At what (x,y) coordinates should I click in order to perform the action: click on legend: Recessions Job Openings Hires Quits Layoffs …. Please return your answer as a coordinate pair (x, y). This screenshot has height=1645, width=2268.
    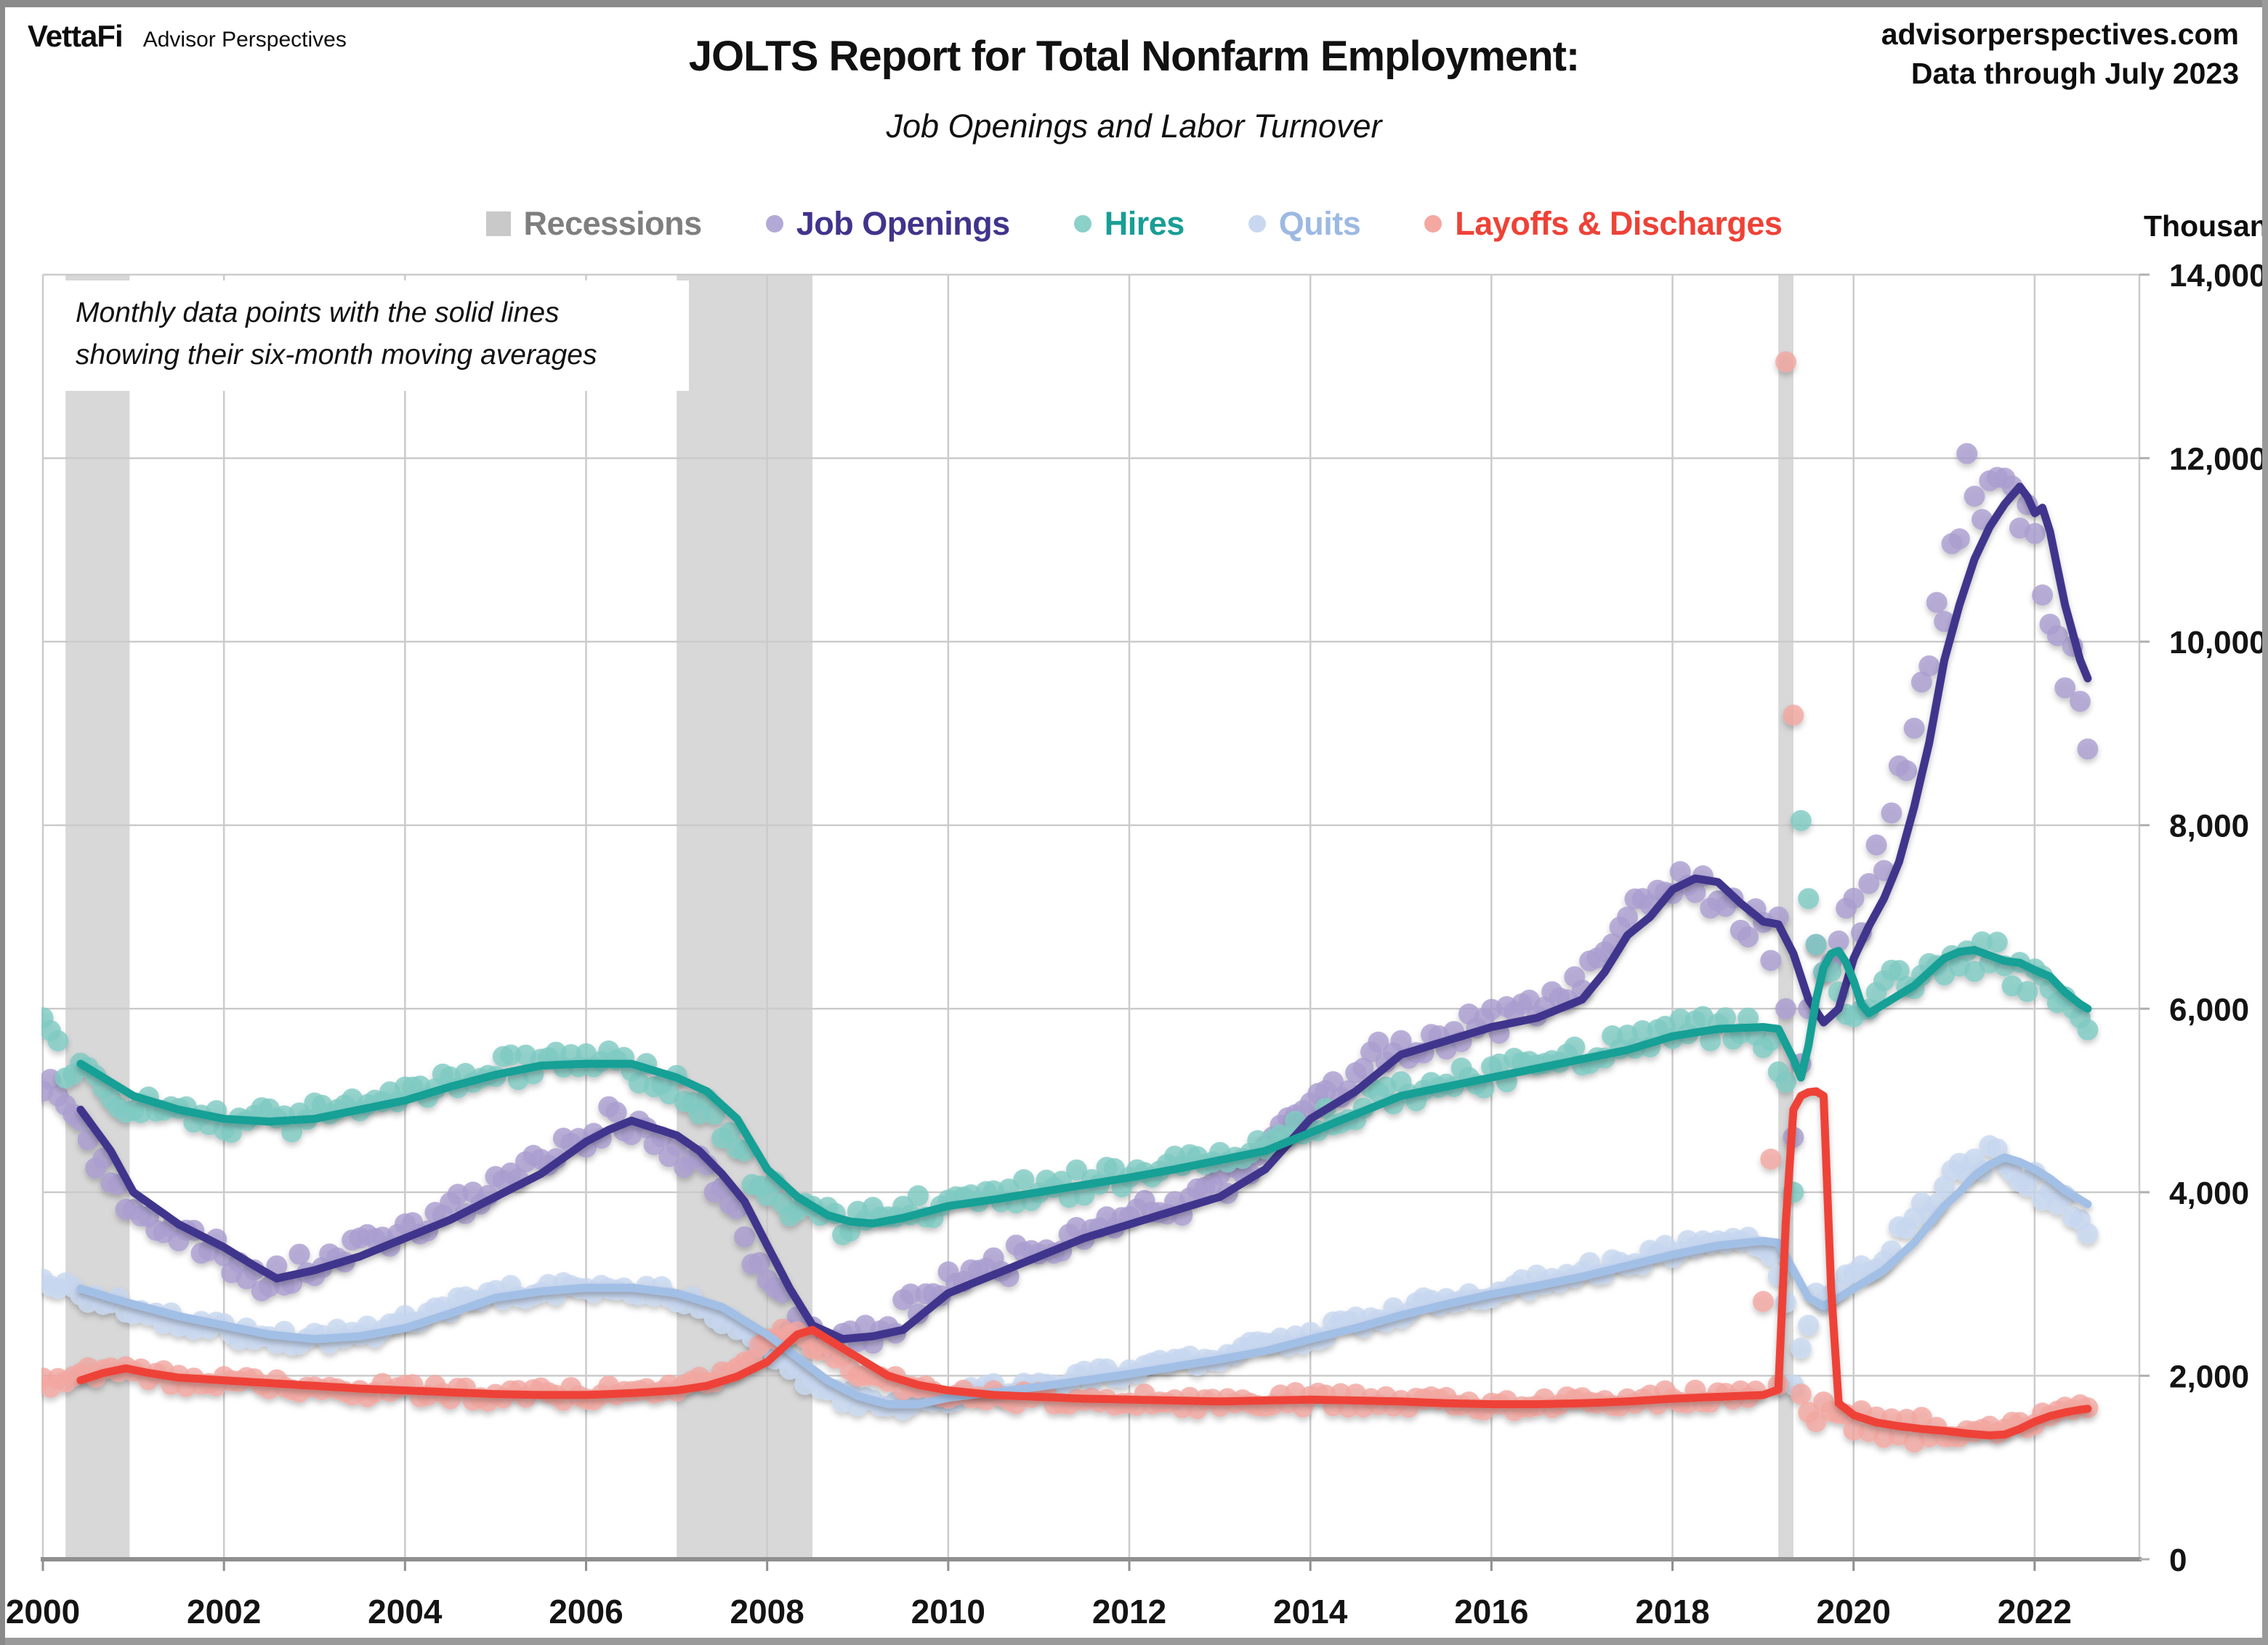
    Looking at the image, I should click on (1134, 224).